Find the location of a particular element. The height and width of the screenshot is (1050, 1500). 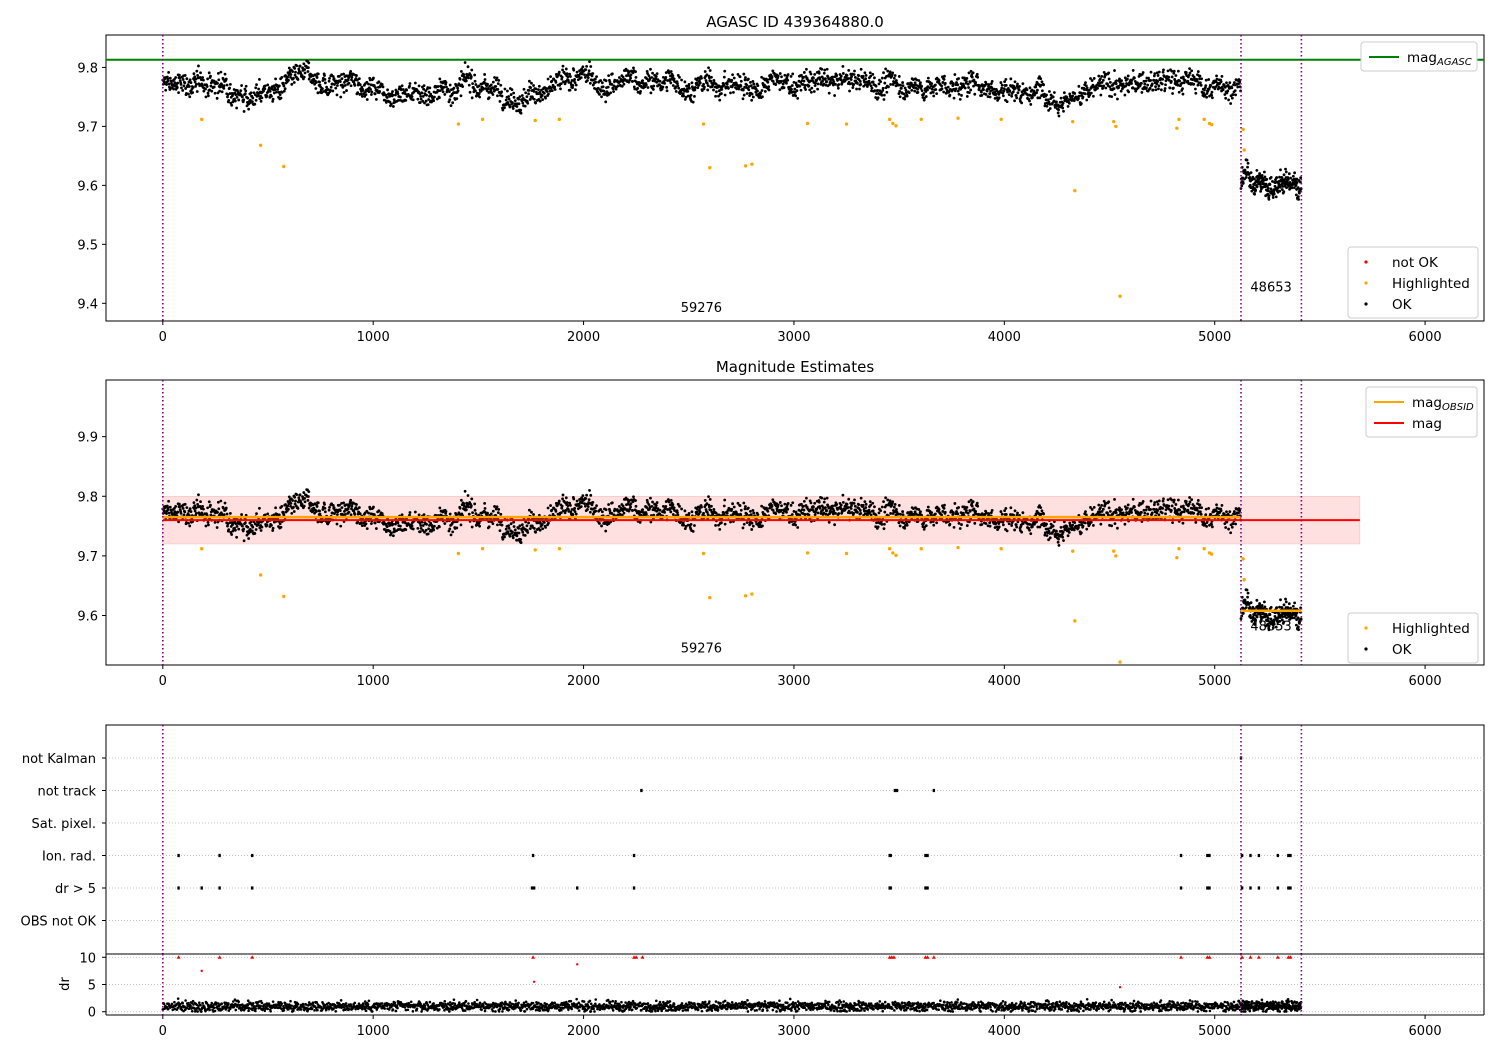

highlighted-point is located at coordinates (482, 119).